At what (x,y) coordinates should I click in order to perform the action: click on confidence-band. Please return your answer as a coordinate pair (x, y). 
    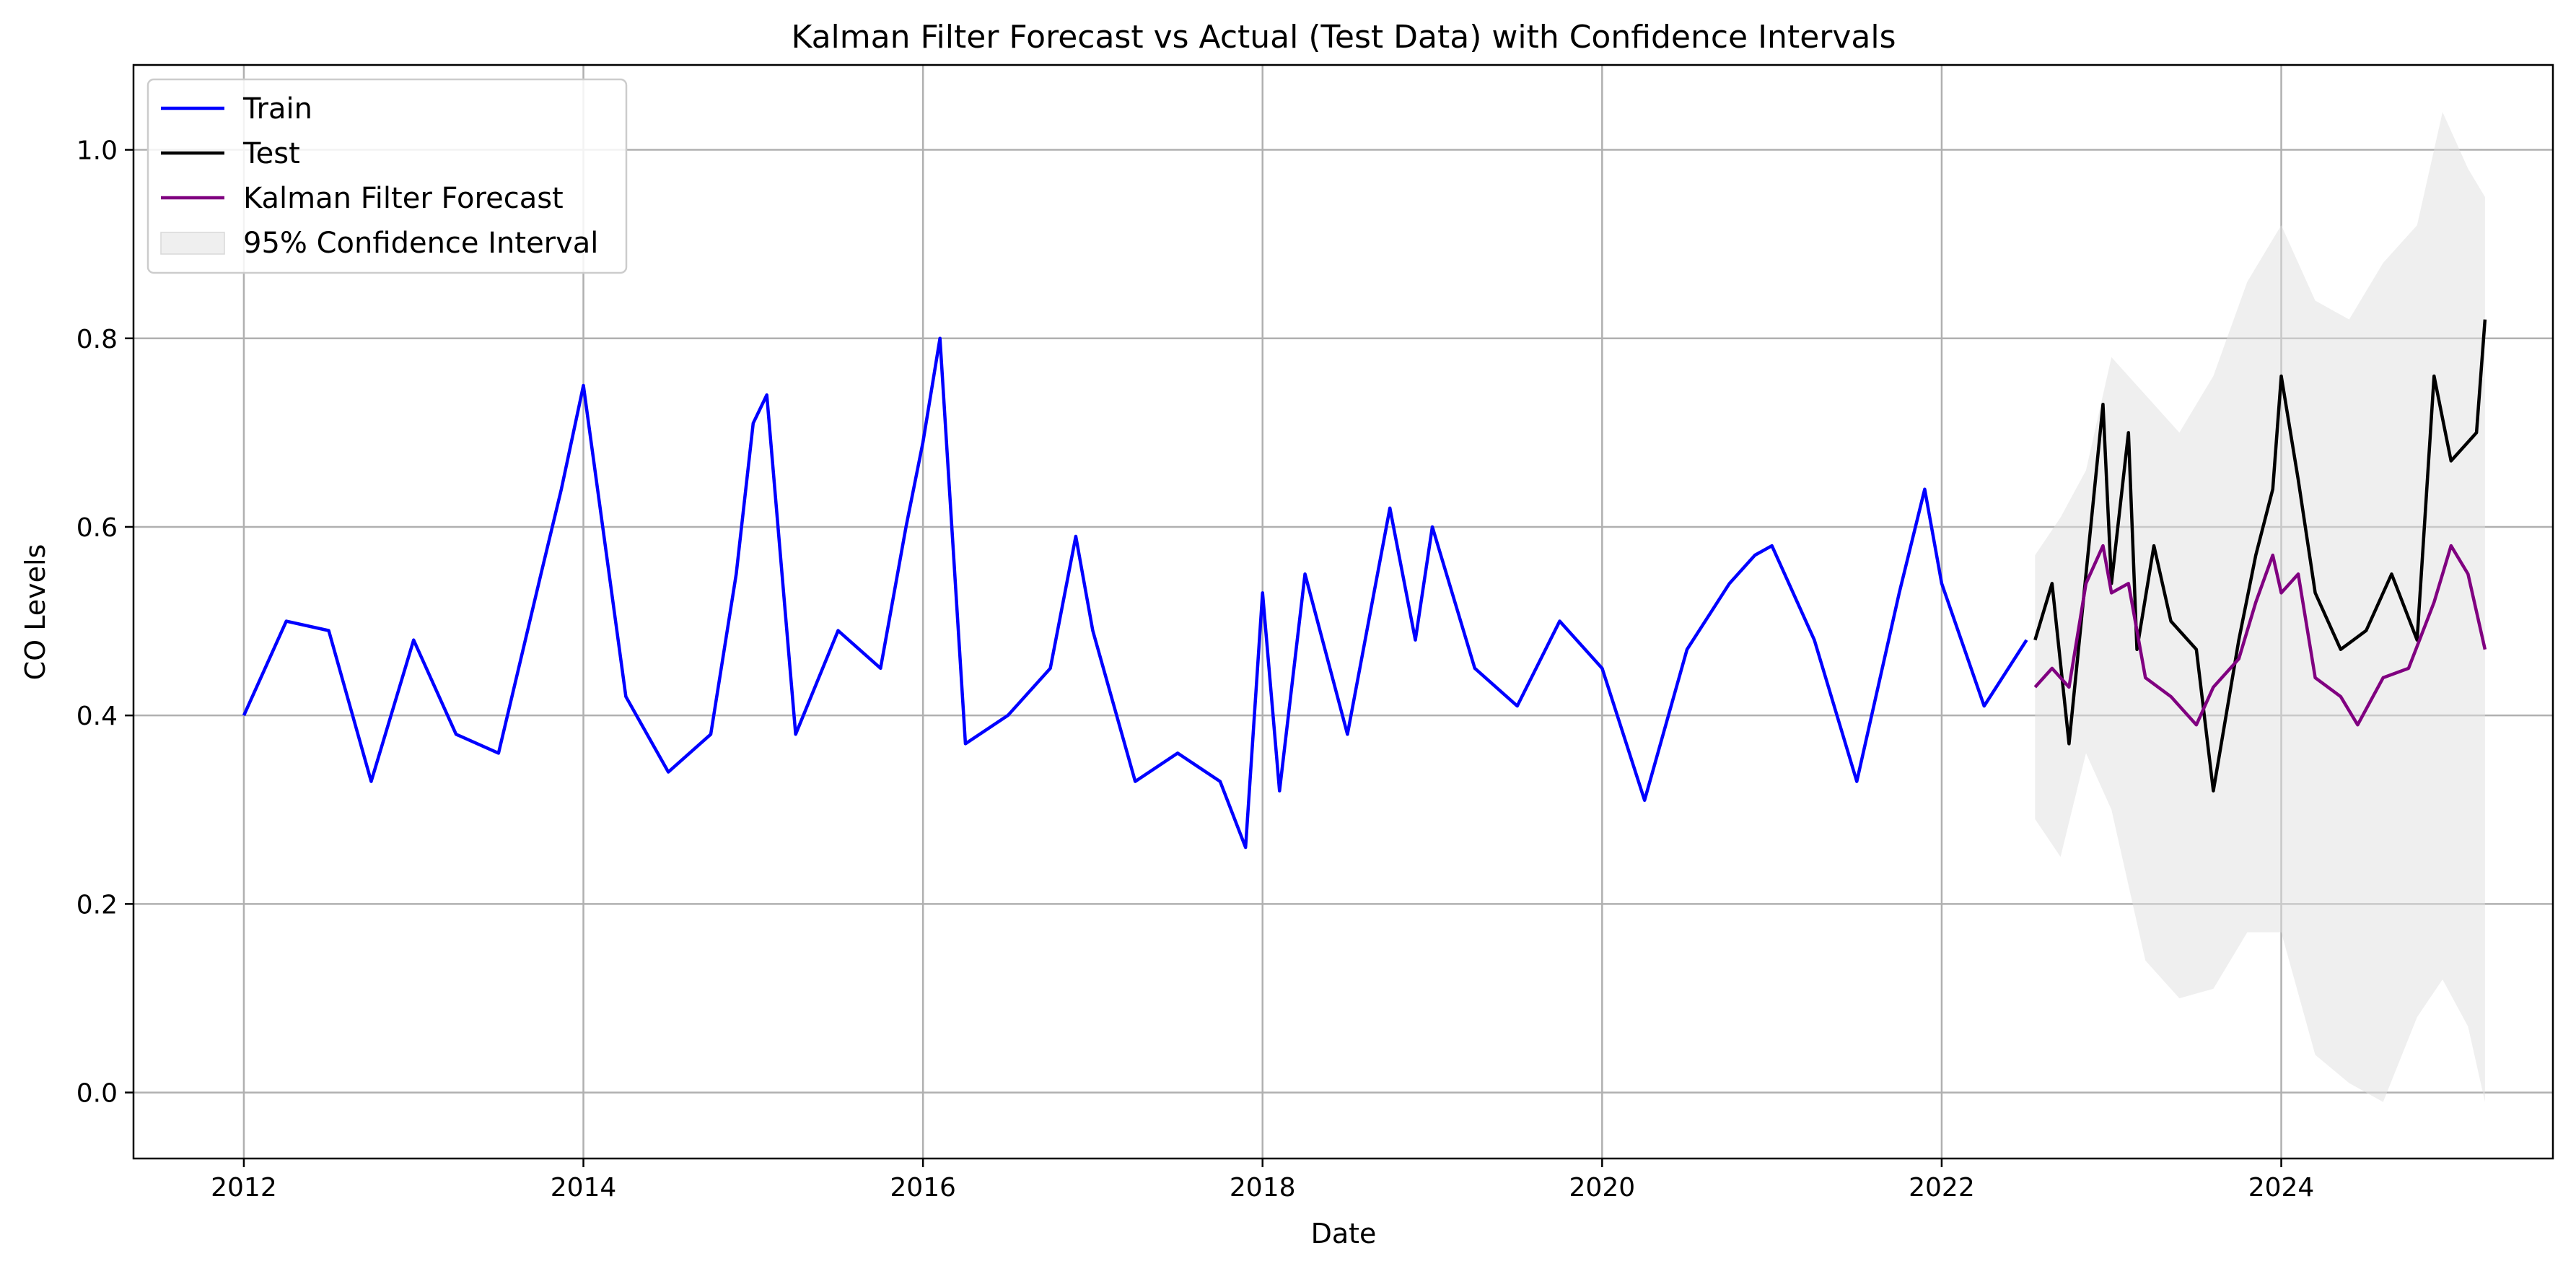
    Looking at the image, I should click on (2260, 607).